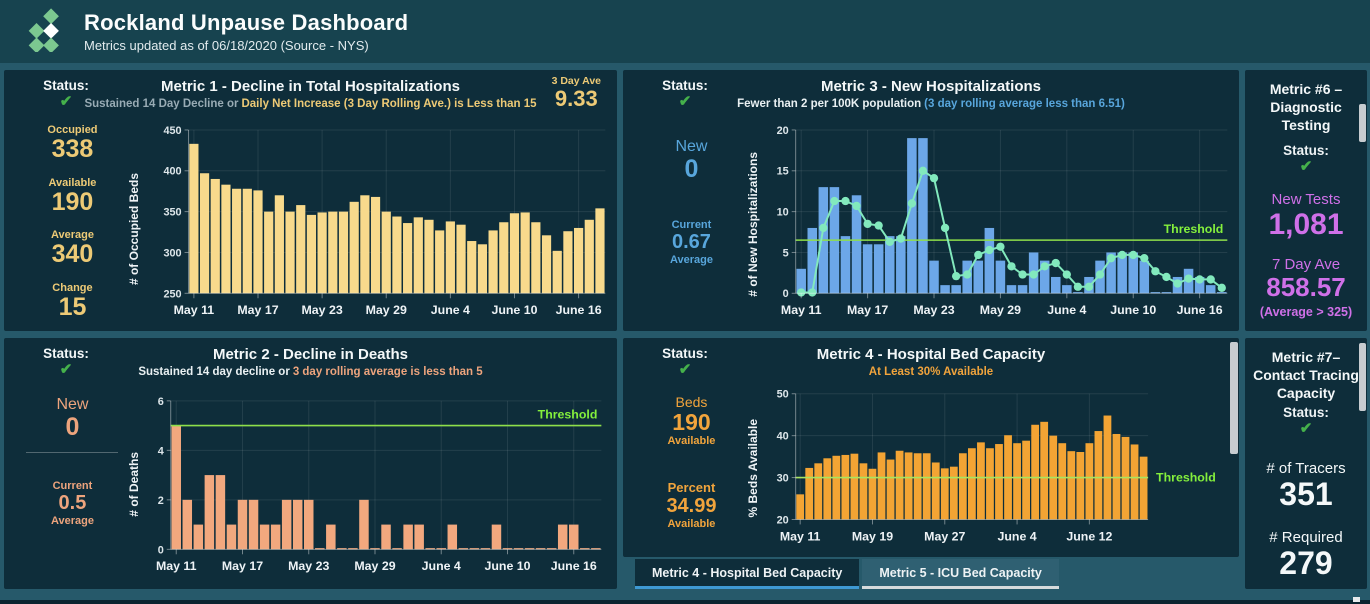  What do you see at coordinates (872, 536) in the screenshot?
I see `svg-text: May 19` at bounding box center [872, 536].